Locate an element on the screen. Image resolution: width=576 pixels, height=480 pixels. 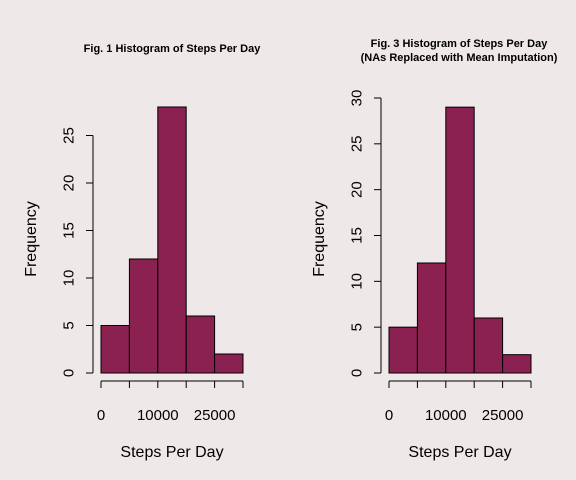
chart-1-x-axis-label: Steps Per Day is located at coordinates (171, 452).